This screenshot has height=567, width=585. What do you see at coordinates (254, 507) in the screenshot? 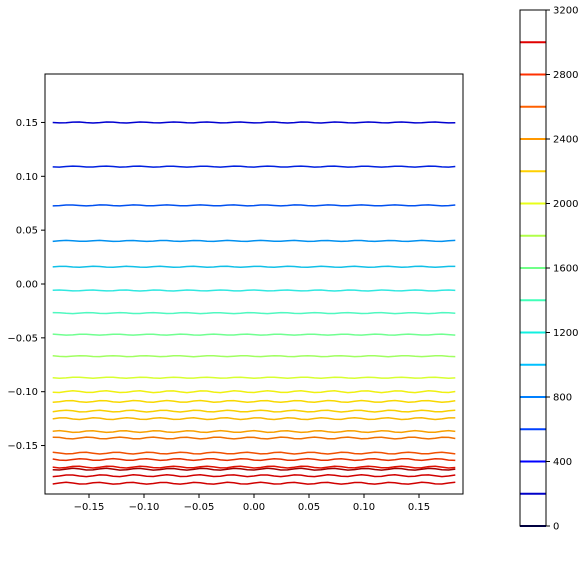
I see `x-tick-label: 0.00` at bounding box center [254, 507].